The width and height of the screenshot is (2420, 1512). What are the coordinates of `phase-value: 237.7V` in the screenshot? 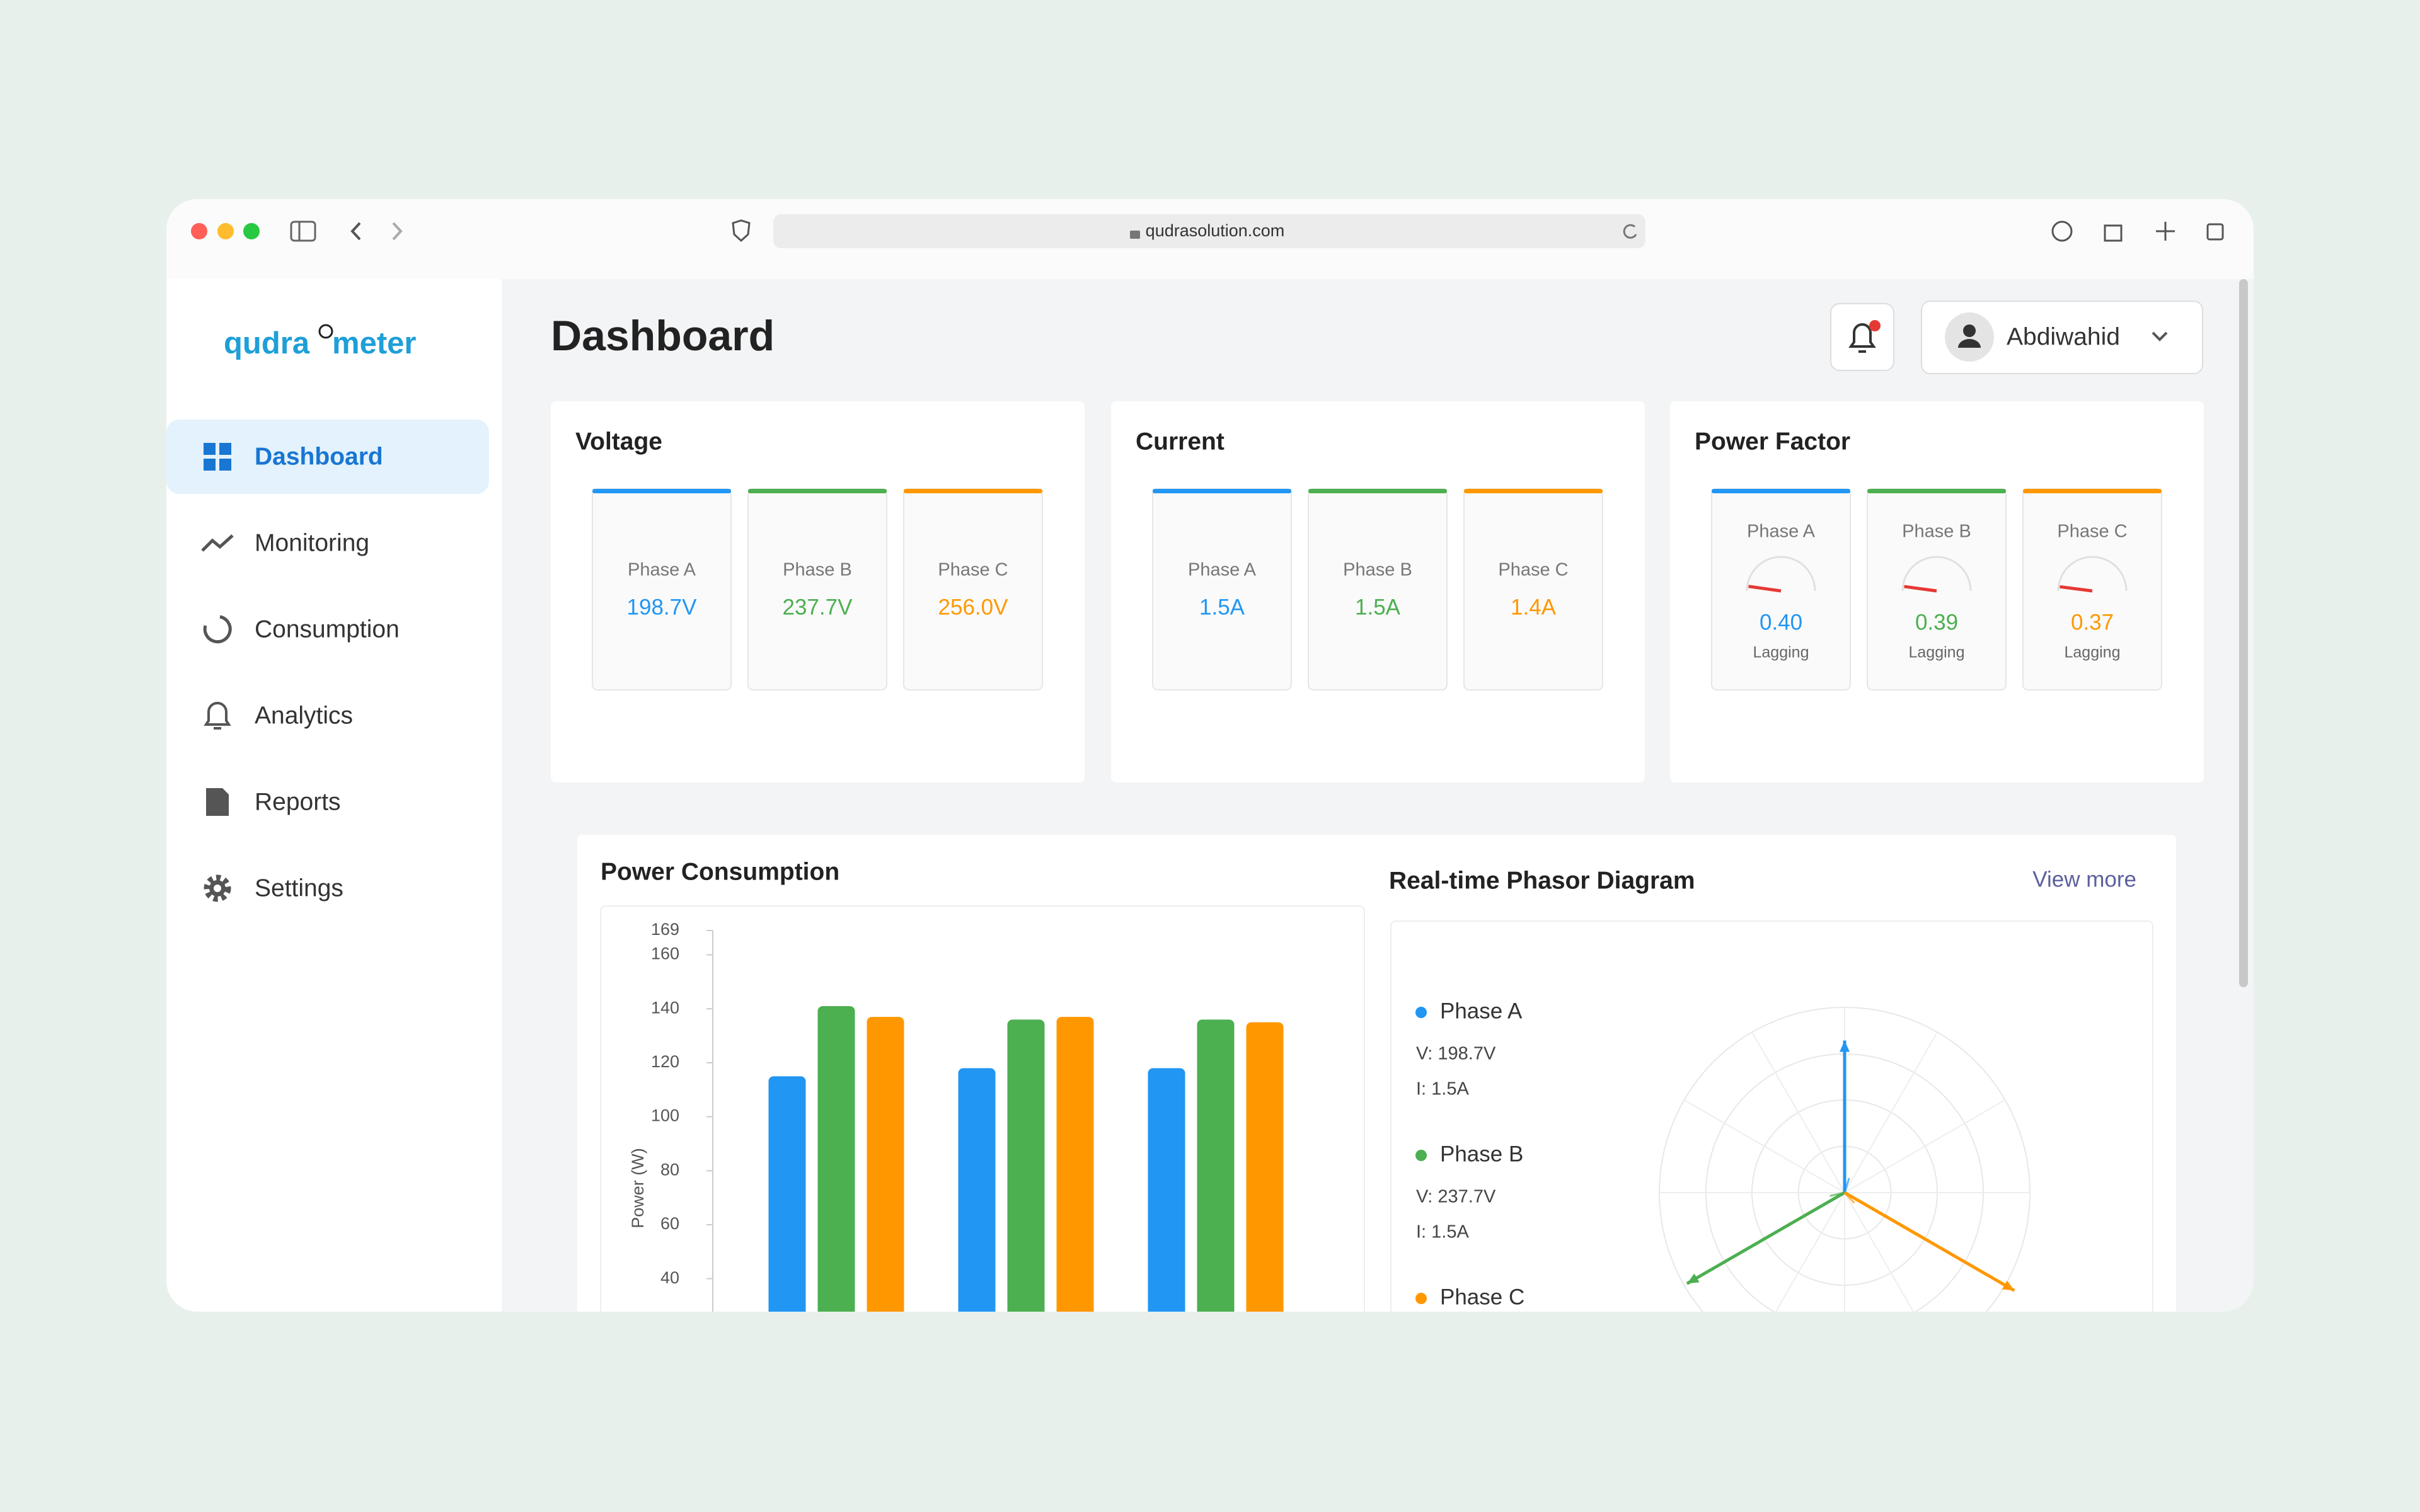 It's located at (818, 607).